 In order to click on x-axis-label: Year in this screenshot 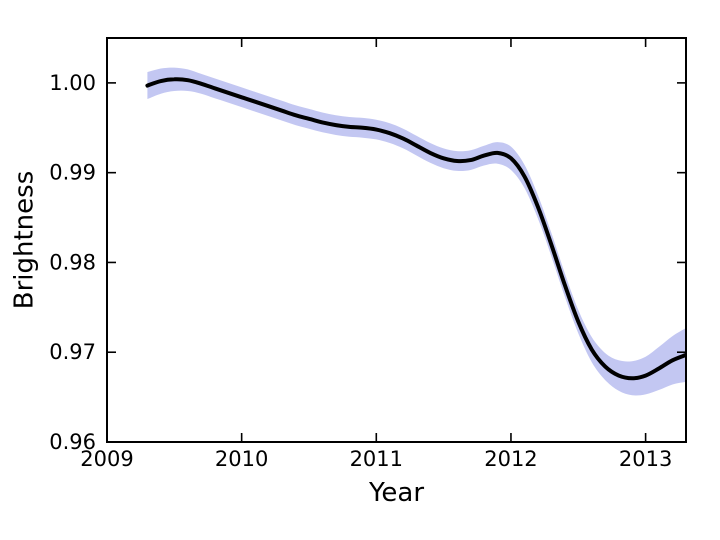, I will do `click(396, 493)`.